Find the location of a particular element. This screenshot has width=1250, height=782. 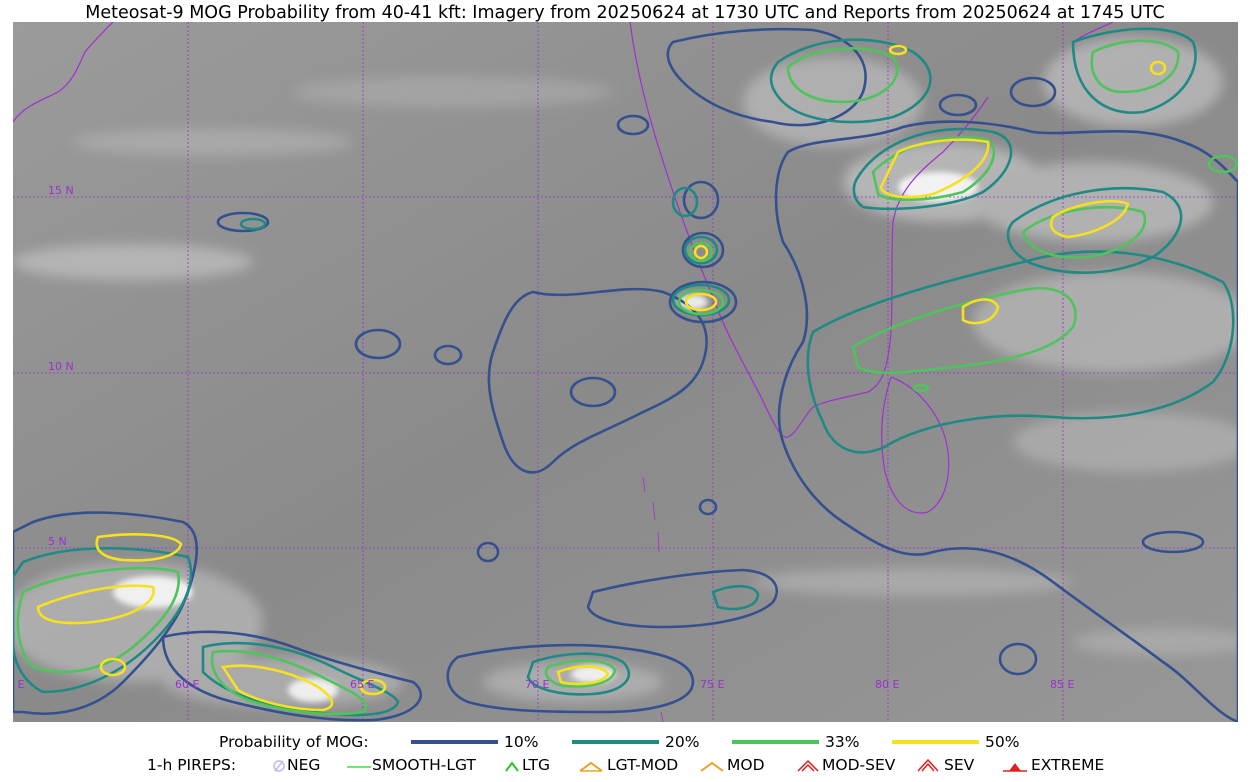

legend-label-50pct: 50% is located at coordinates (1002, 742).